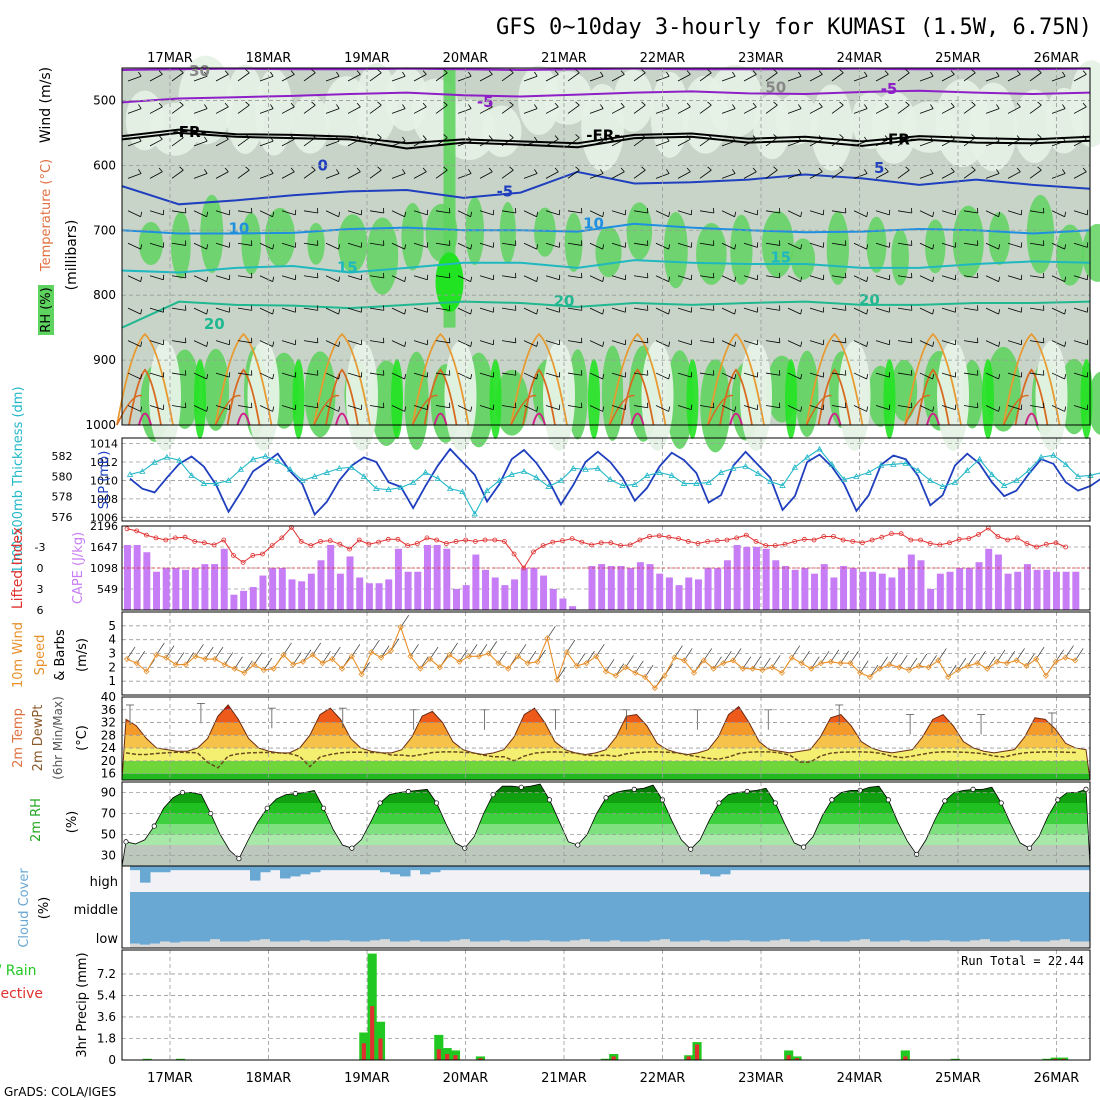  I want to click on precip-total-bar, so click(905, 1055).